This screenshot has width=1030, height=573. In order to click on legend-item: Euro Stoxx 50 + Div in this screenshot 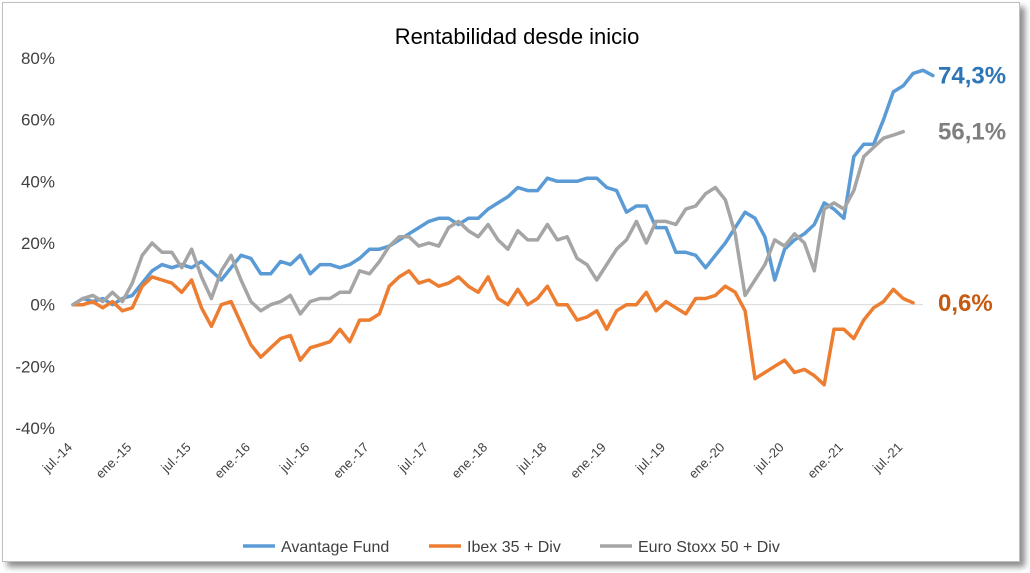, I will do `click(690, 547)`.